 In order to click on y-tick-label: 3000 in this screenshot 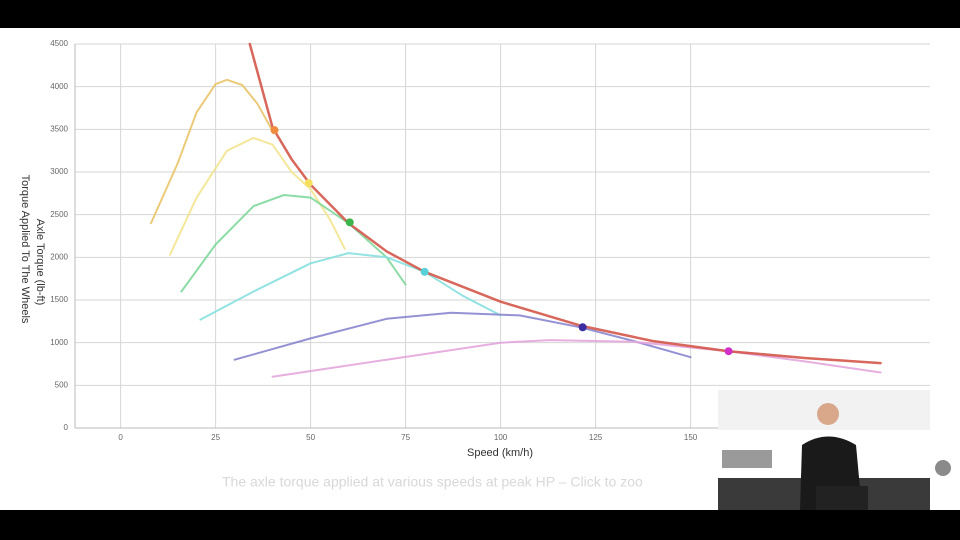, I will do `click(59, 171)`.